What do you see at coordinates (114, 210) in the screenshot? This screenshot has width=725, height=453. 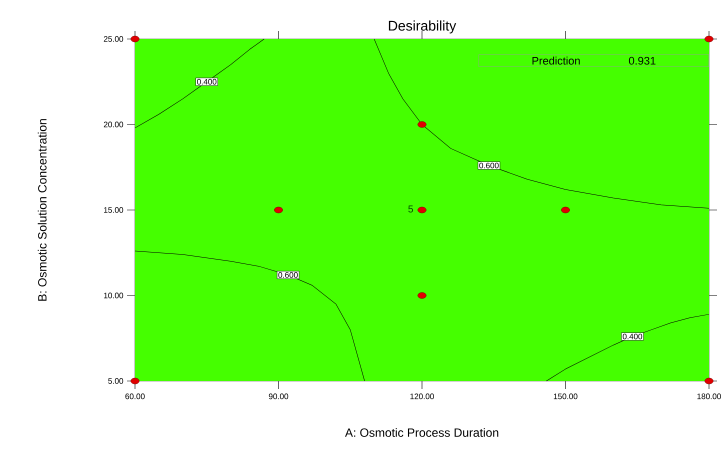 I see `y-tick-label: 15.00` at bounding box center [114, 210].